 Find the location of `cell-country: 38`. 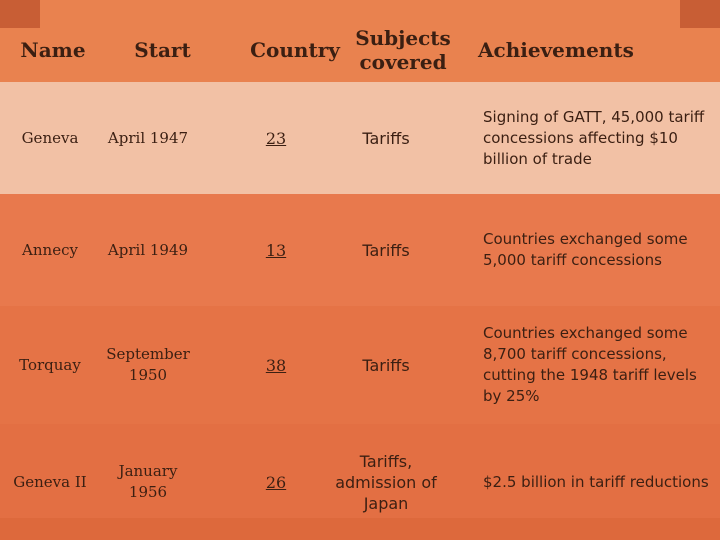

cell-country: 38 is located at coordinates (276, 365).